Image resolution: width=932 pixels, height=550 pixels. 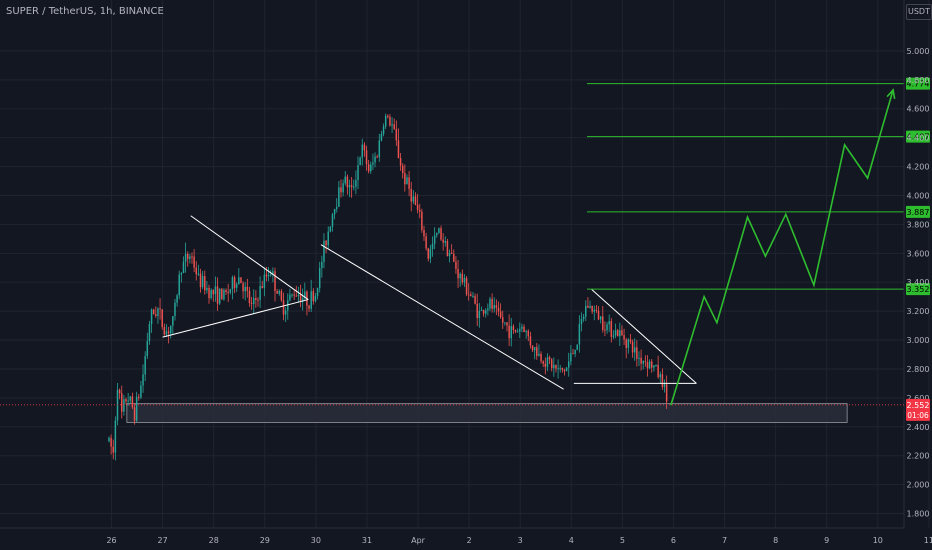 What do you see at coordinates (918, 405) in the screenshot?
I see `current-price-label: 2.552` at bounding box center [918, 405].